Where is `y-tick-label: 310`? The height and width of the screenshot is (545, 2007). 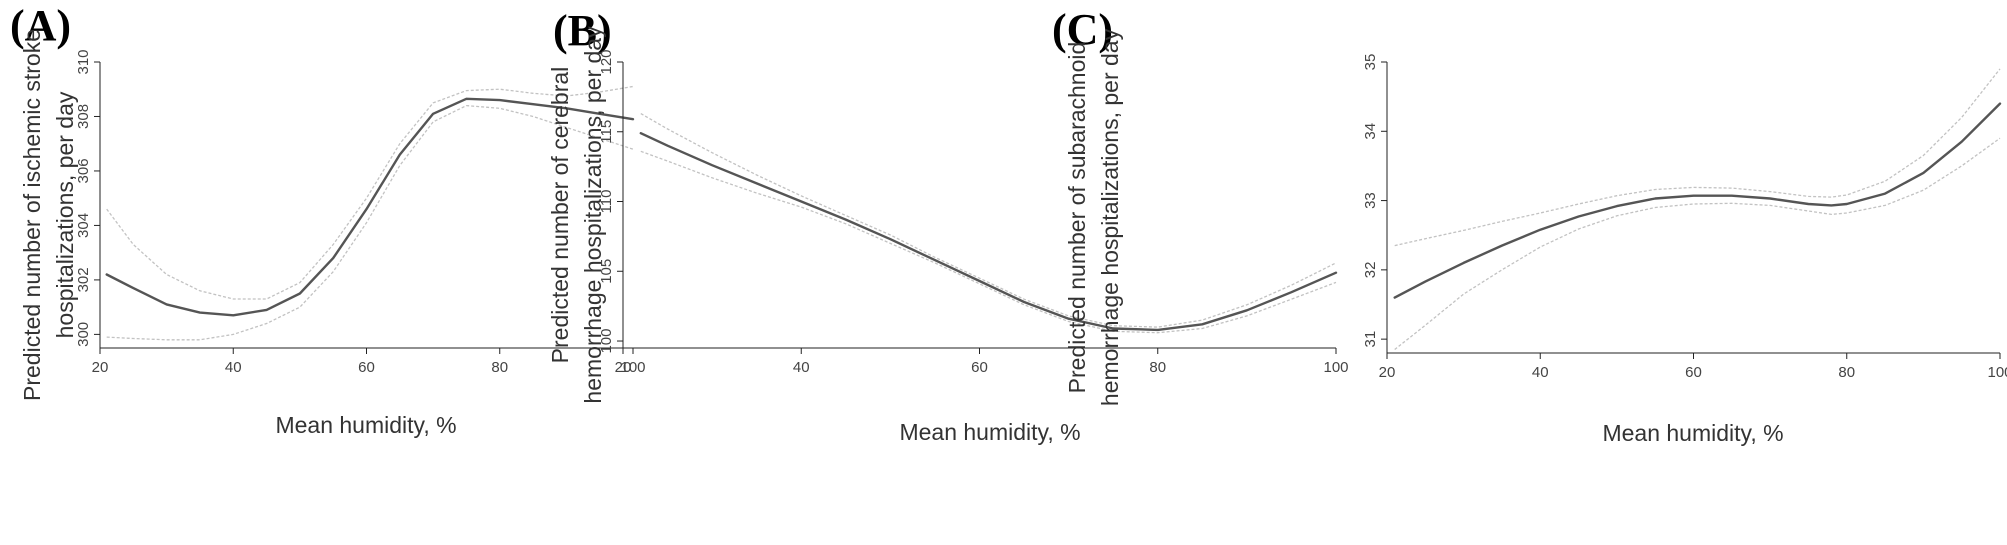
y-tick-label: 310 is located at coordinates (83, 61).